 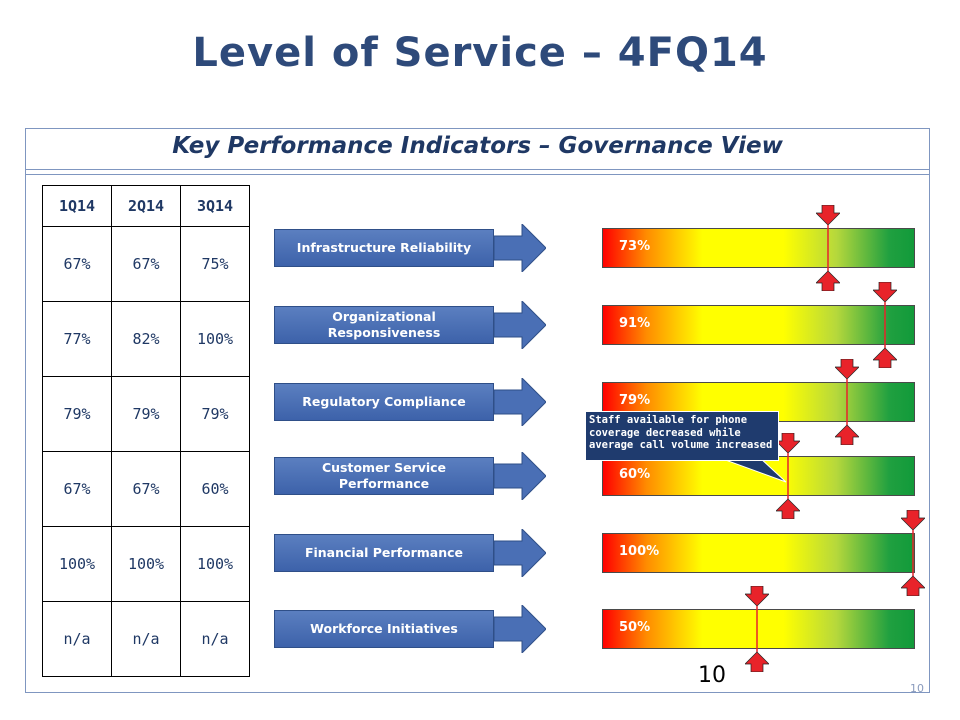 I want to click on kpi-gauge: 50%, so click(x=758, y=629).